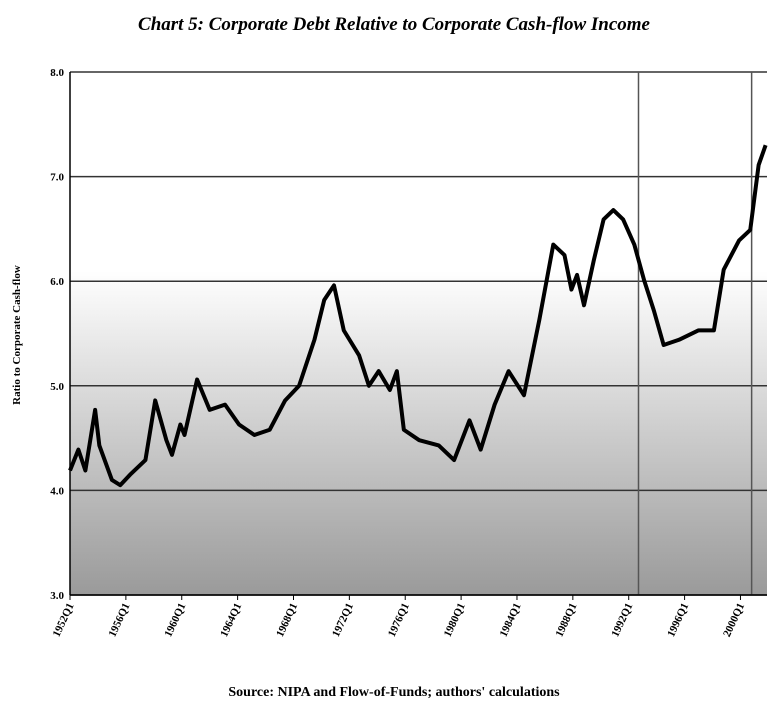 This screenshot has height=709, width=769. I want to click on x-tick-label: 1980Q1, so click(455, 620).